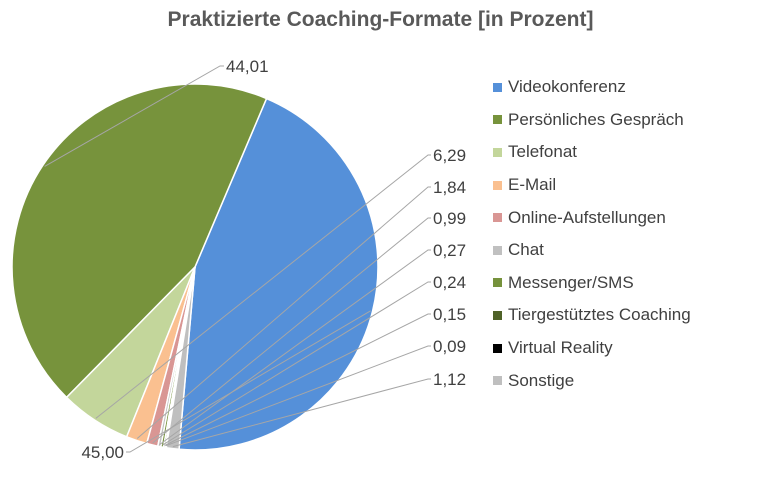  I want to click on data-label-chat: 0,27, so click(449, 250).